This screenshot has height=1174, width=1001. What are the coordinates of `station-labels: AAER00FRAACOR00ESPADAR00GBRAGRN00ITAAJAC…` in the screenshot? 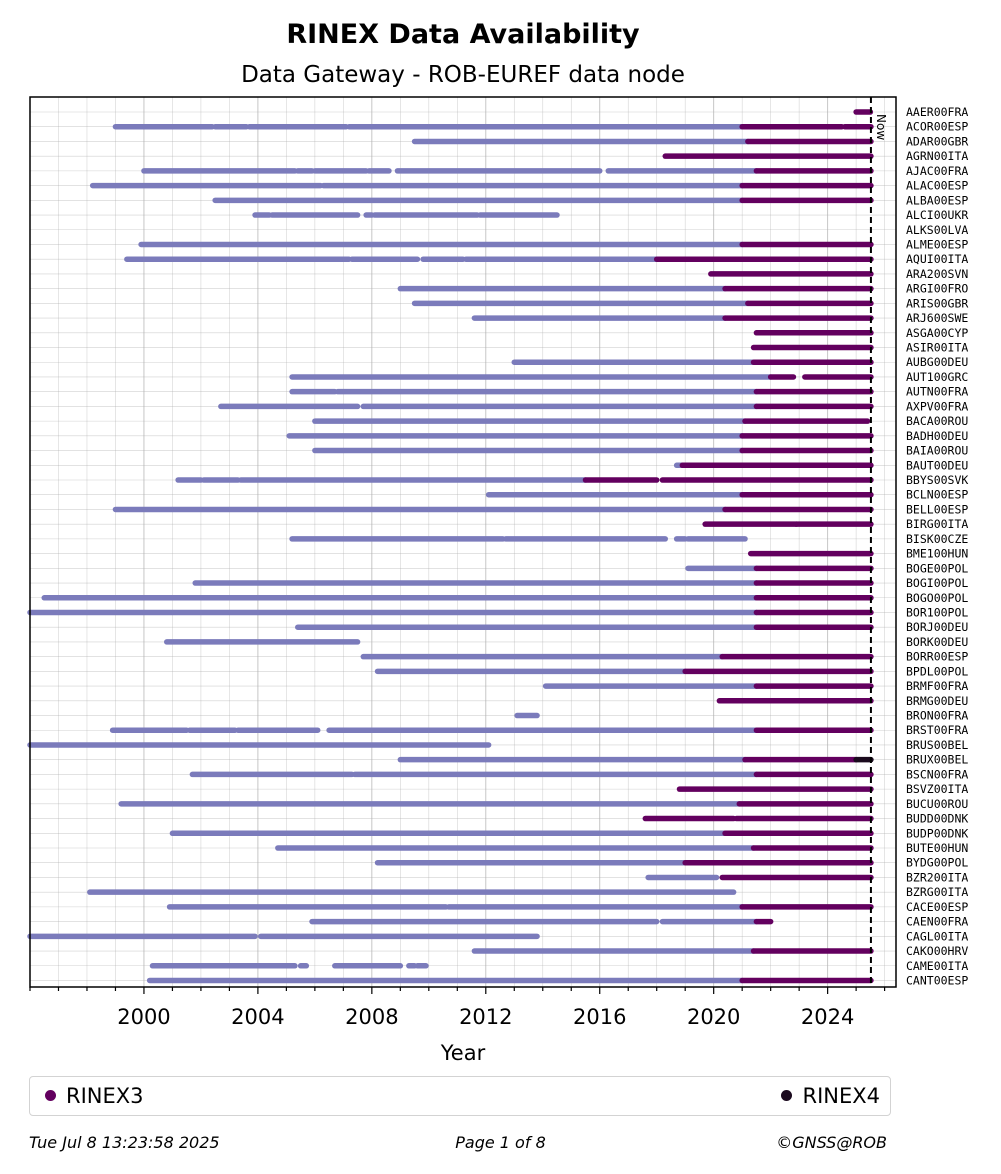 It's located at (937, 546).